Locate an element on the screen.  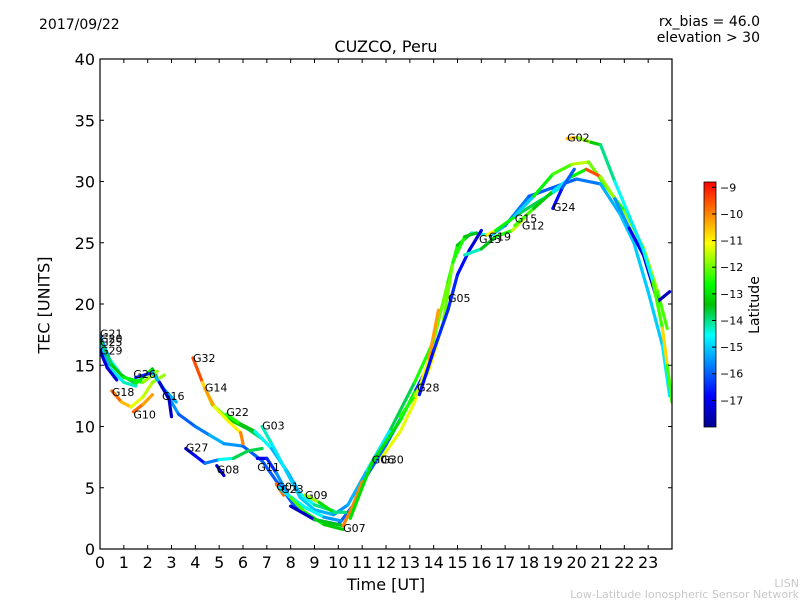
satellite-label: G07 is located at coordinates (354, 528).